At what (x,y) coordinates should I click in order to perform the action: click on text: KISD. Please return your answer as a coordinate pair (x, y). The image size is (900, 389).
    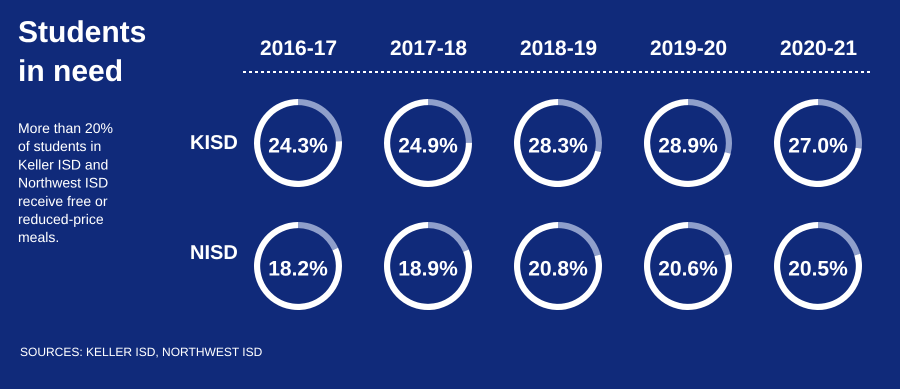
    Looking at the image, I should click on (214, 143).